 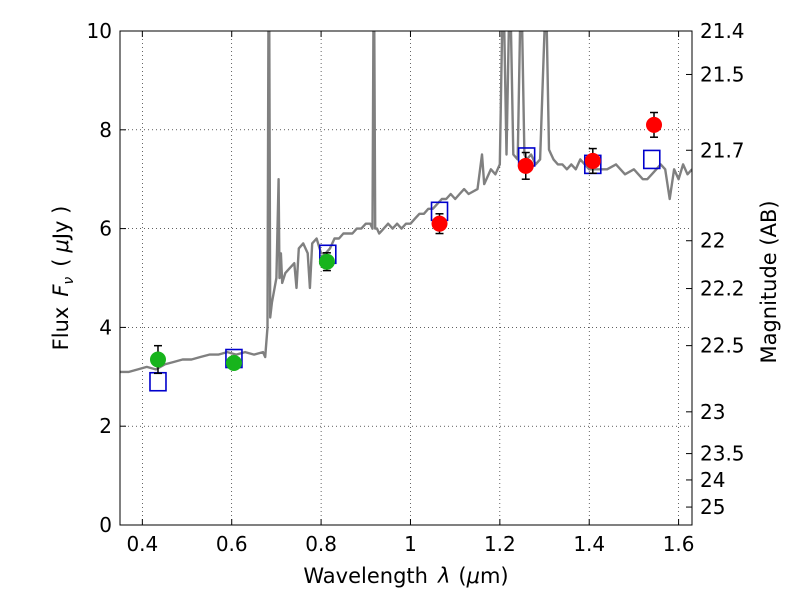 What do you see at coordinates (722, 31) in the screenshot?
I see `mag-tick-label: 21.4` at bounding box center [722, 31].